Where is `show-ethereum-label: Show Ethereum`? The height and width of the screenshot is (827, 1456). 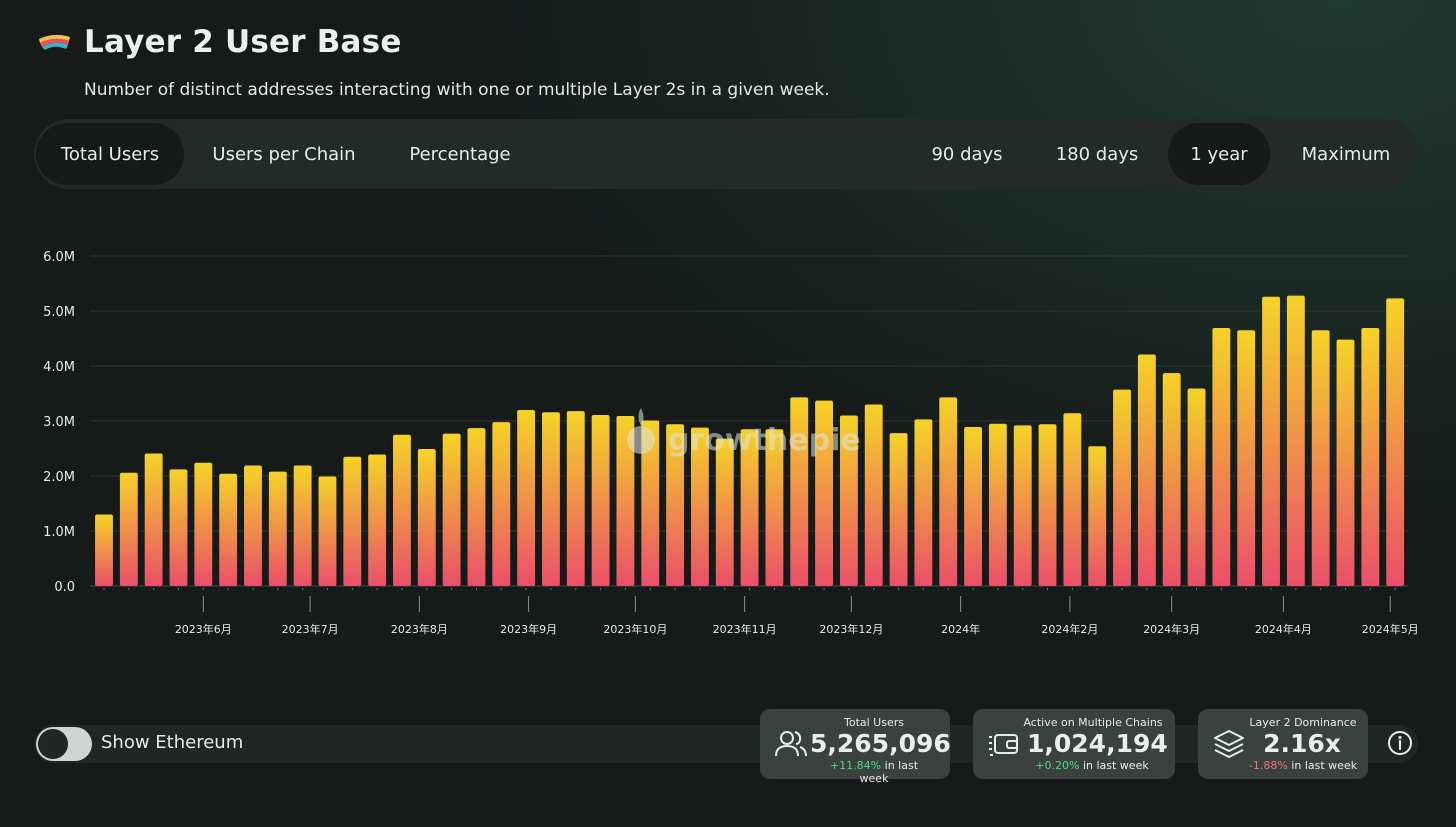 show-ethereum-label: Show Ethereum is located at coordinates (172, 742).